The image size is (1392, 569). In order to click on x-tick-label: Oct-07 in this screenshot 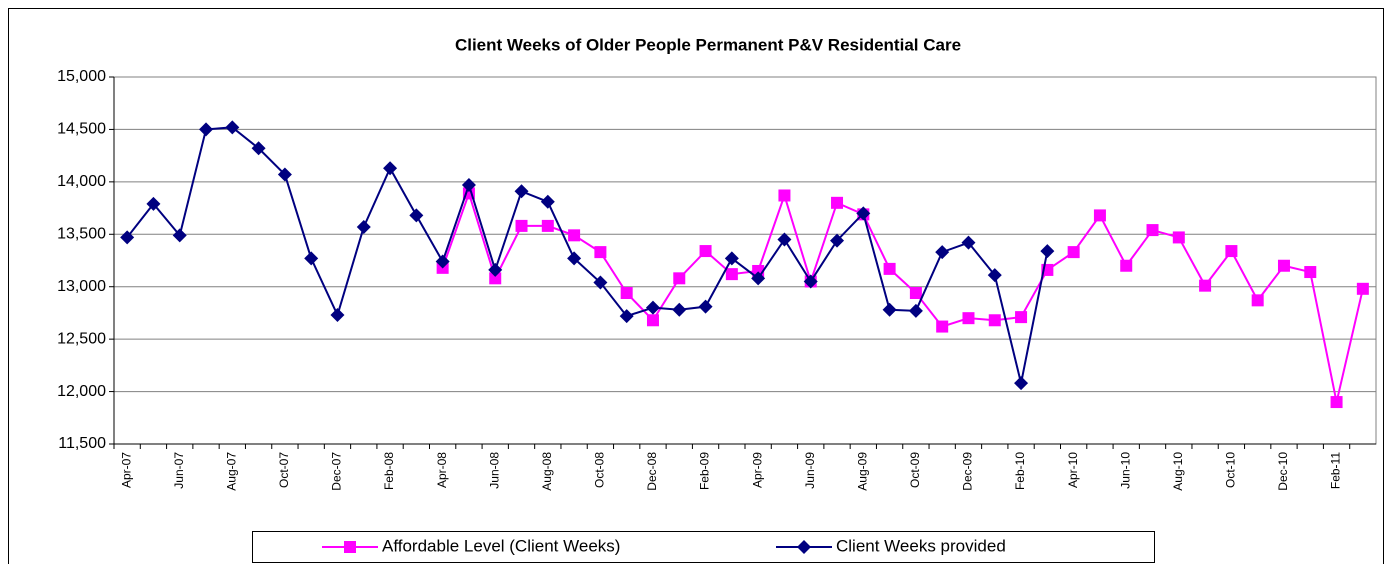, I will do `click(284, 470)`.